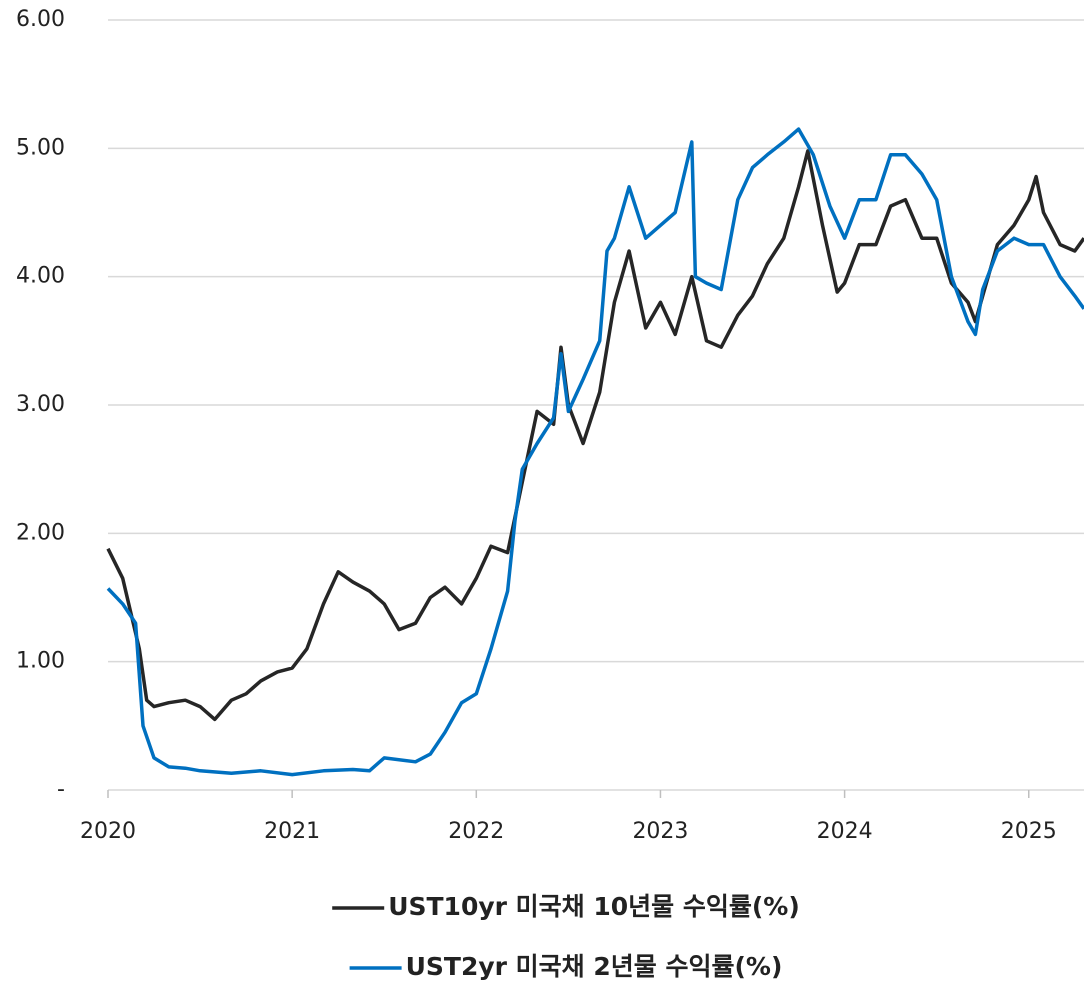 This screenshot has height=990, width=1084. What do you see at coordinates (40, 147) in the screenshot?
I see `y-tick-label: 5.00` at bounding box center [40, 147].